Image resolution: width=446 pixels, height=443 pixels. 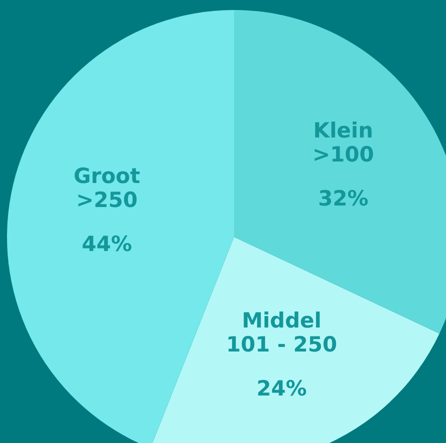 I want to click on slice-label: Groot >250, so click(x=107, y=188).